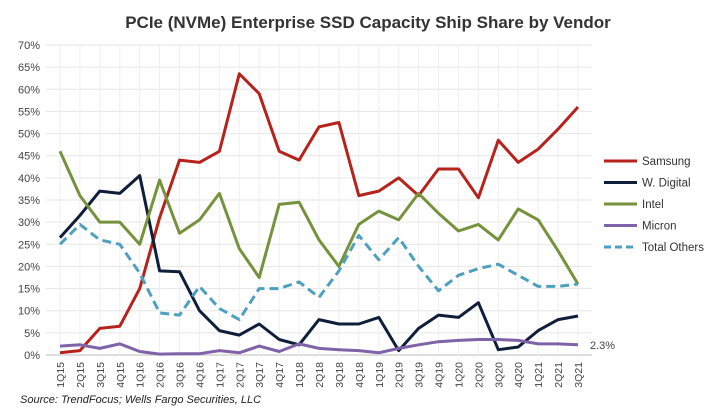 This screenshot has height=420, width=720. I want to click on x-tick-label: 1Q19, so click(380, 375).